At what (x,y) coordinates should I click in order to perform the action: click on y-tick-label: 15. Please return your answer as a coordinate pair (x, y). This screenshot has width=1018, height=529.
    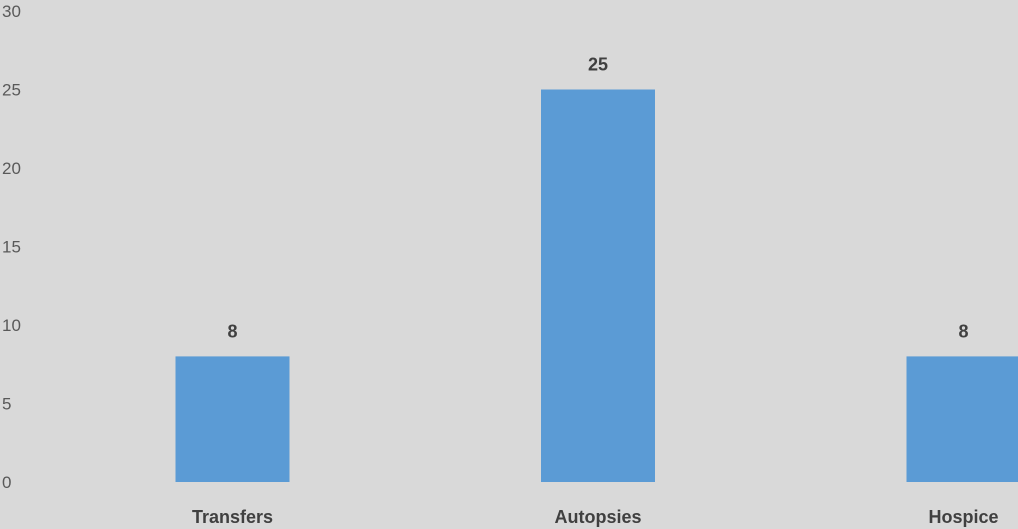
    Looking at the image, I should click on (11, 247).